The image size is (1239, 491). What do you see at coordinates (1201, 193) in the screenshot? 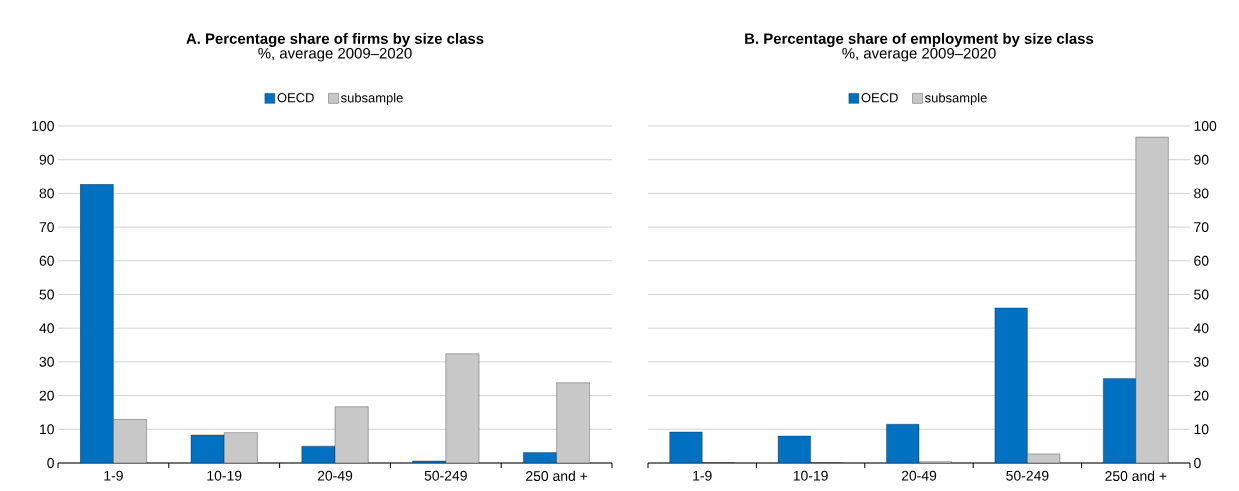
I see `y2-tick-label: 80` at bounding box center [1201, 193].